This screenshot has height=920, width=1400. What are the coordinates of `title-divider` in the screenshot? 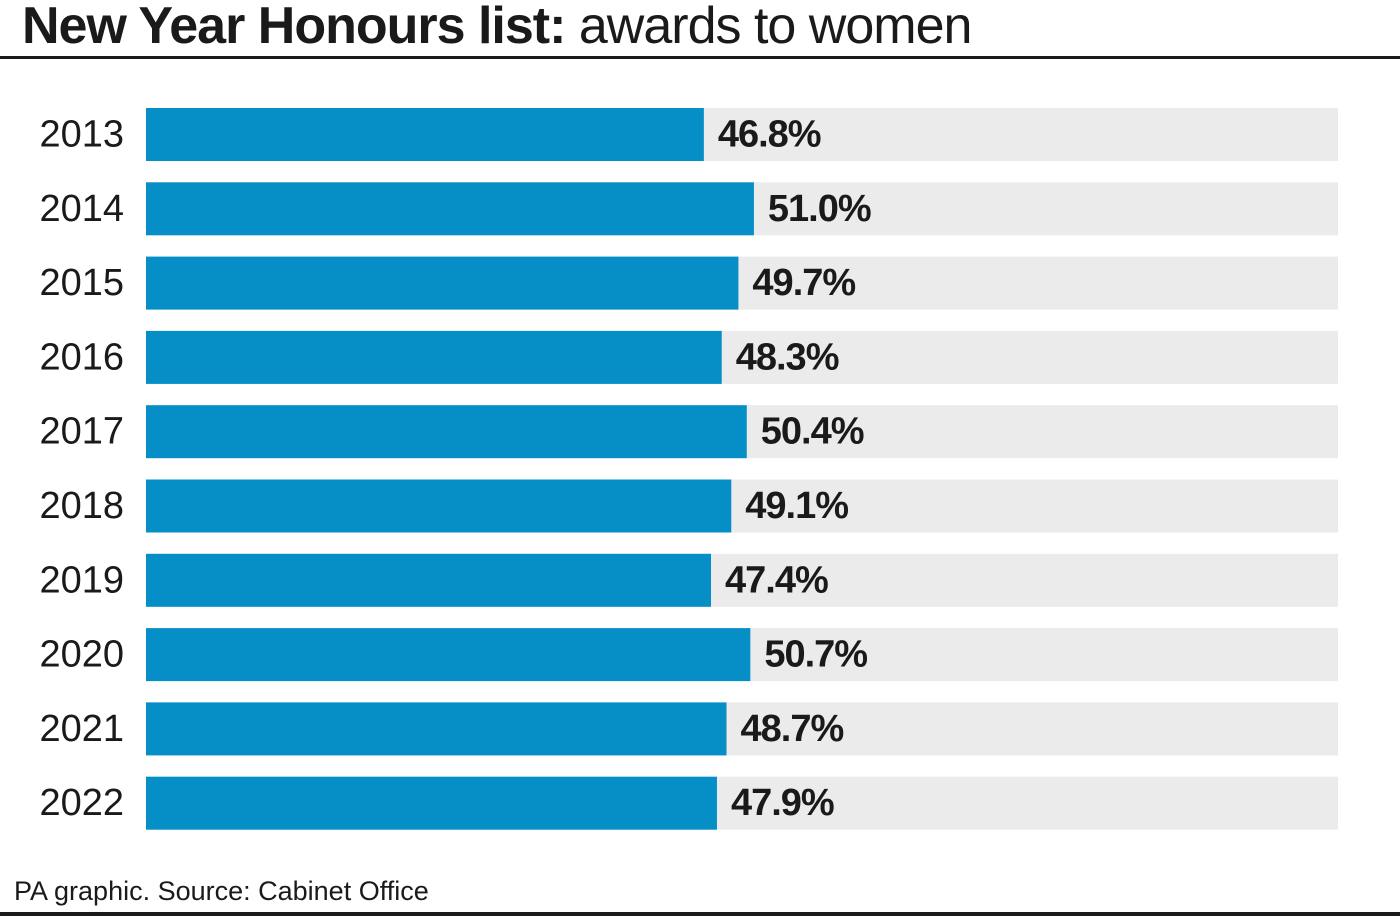 It's located at (700, 57).